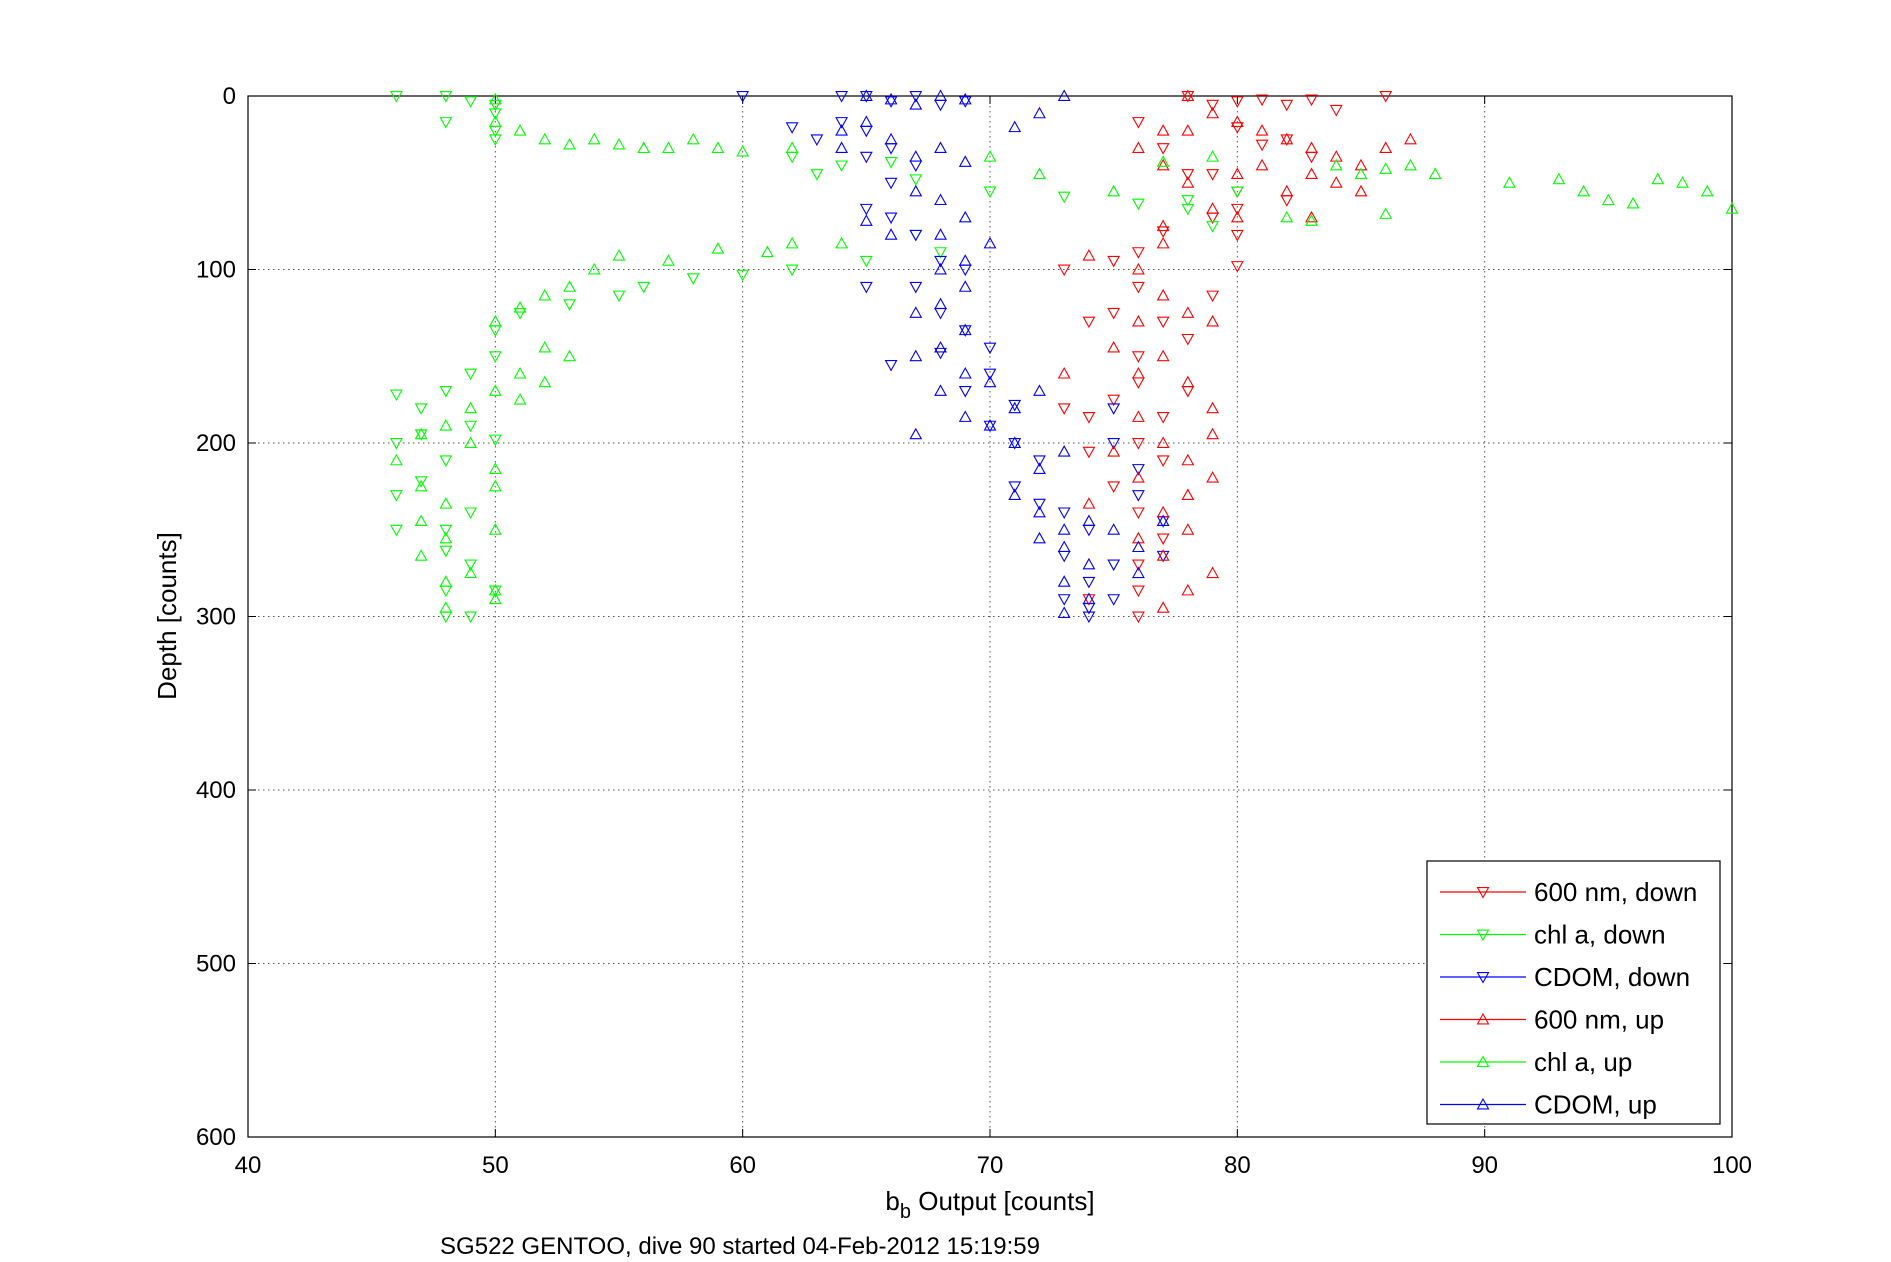  Describe the element at coordinates (1237, 1165) in the screenshot. I see `x-tick-label: 80` at that location.